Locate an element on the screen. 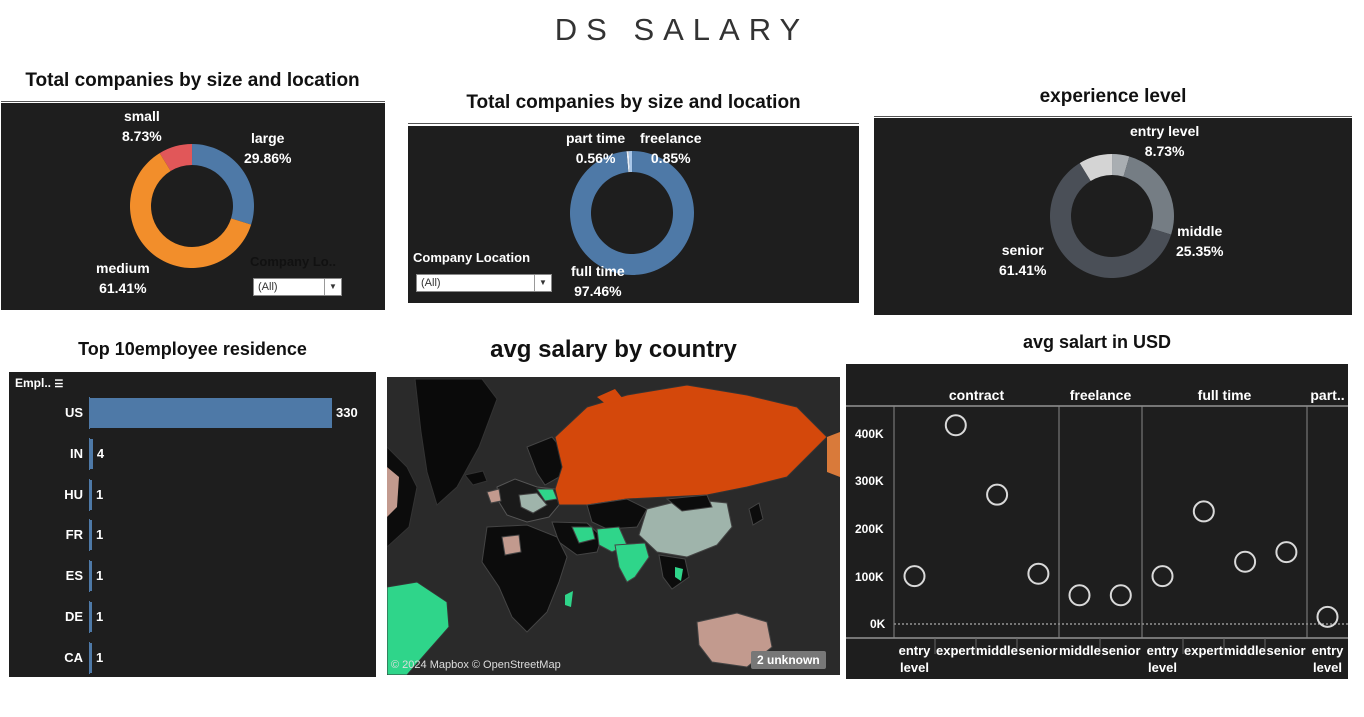 This screenshot has width=1364, height=717. residence-bars: US 330 IN 4 HU 1 FR 1 ES 1 DE 1 CA 1 is located at coordinates (192, 524).